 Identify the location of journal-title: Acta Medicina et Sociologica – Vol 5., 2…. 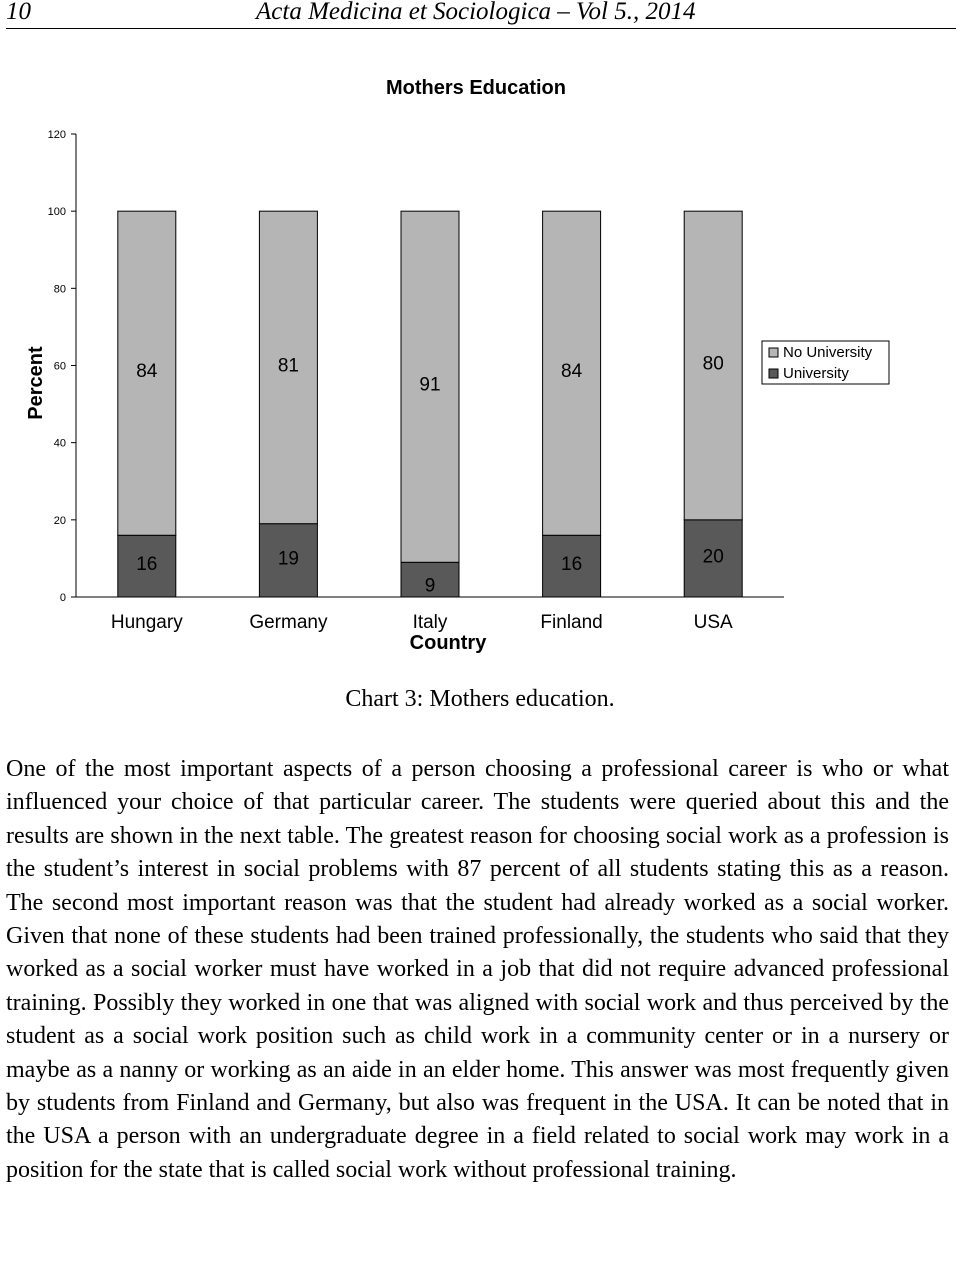
(476, 12).